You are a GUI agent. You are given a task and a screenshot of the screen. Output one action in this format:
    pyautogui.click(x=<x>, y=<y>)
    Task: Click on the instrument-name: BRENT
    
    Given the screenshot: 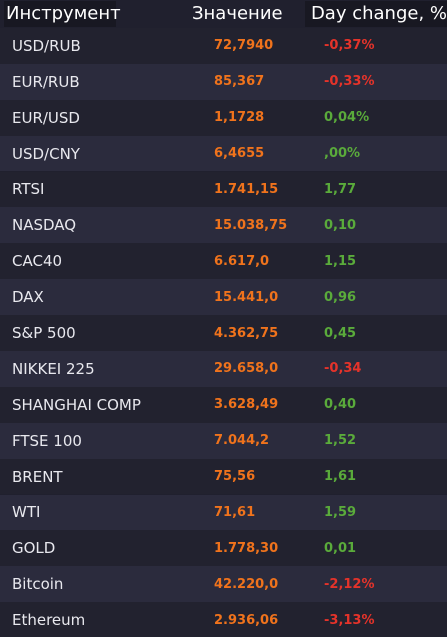 What is the action you would take?
    pyautogui.click(x=37, y=476)
    